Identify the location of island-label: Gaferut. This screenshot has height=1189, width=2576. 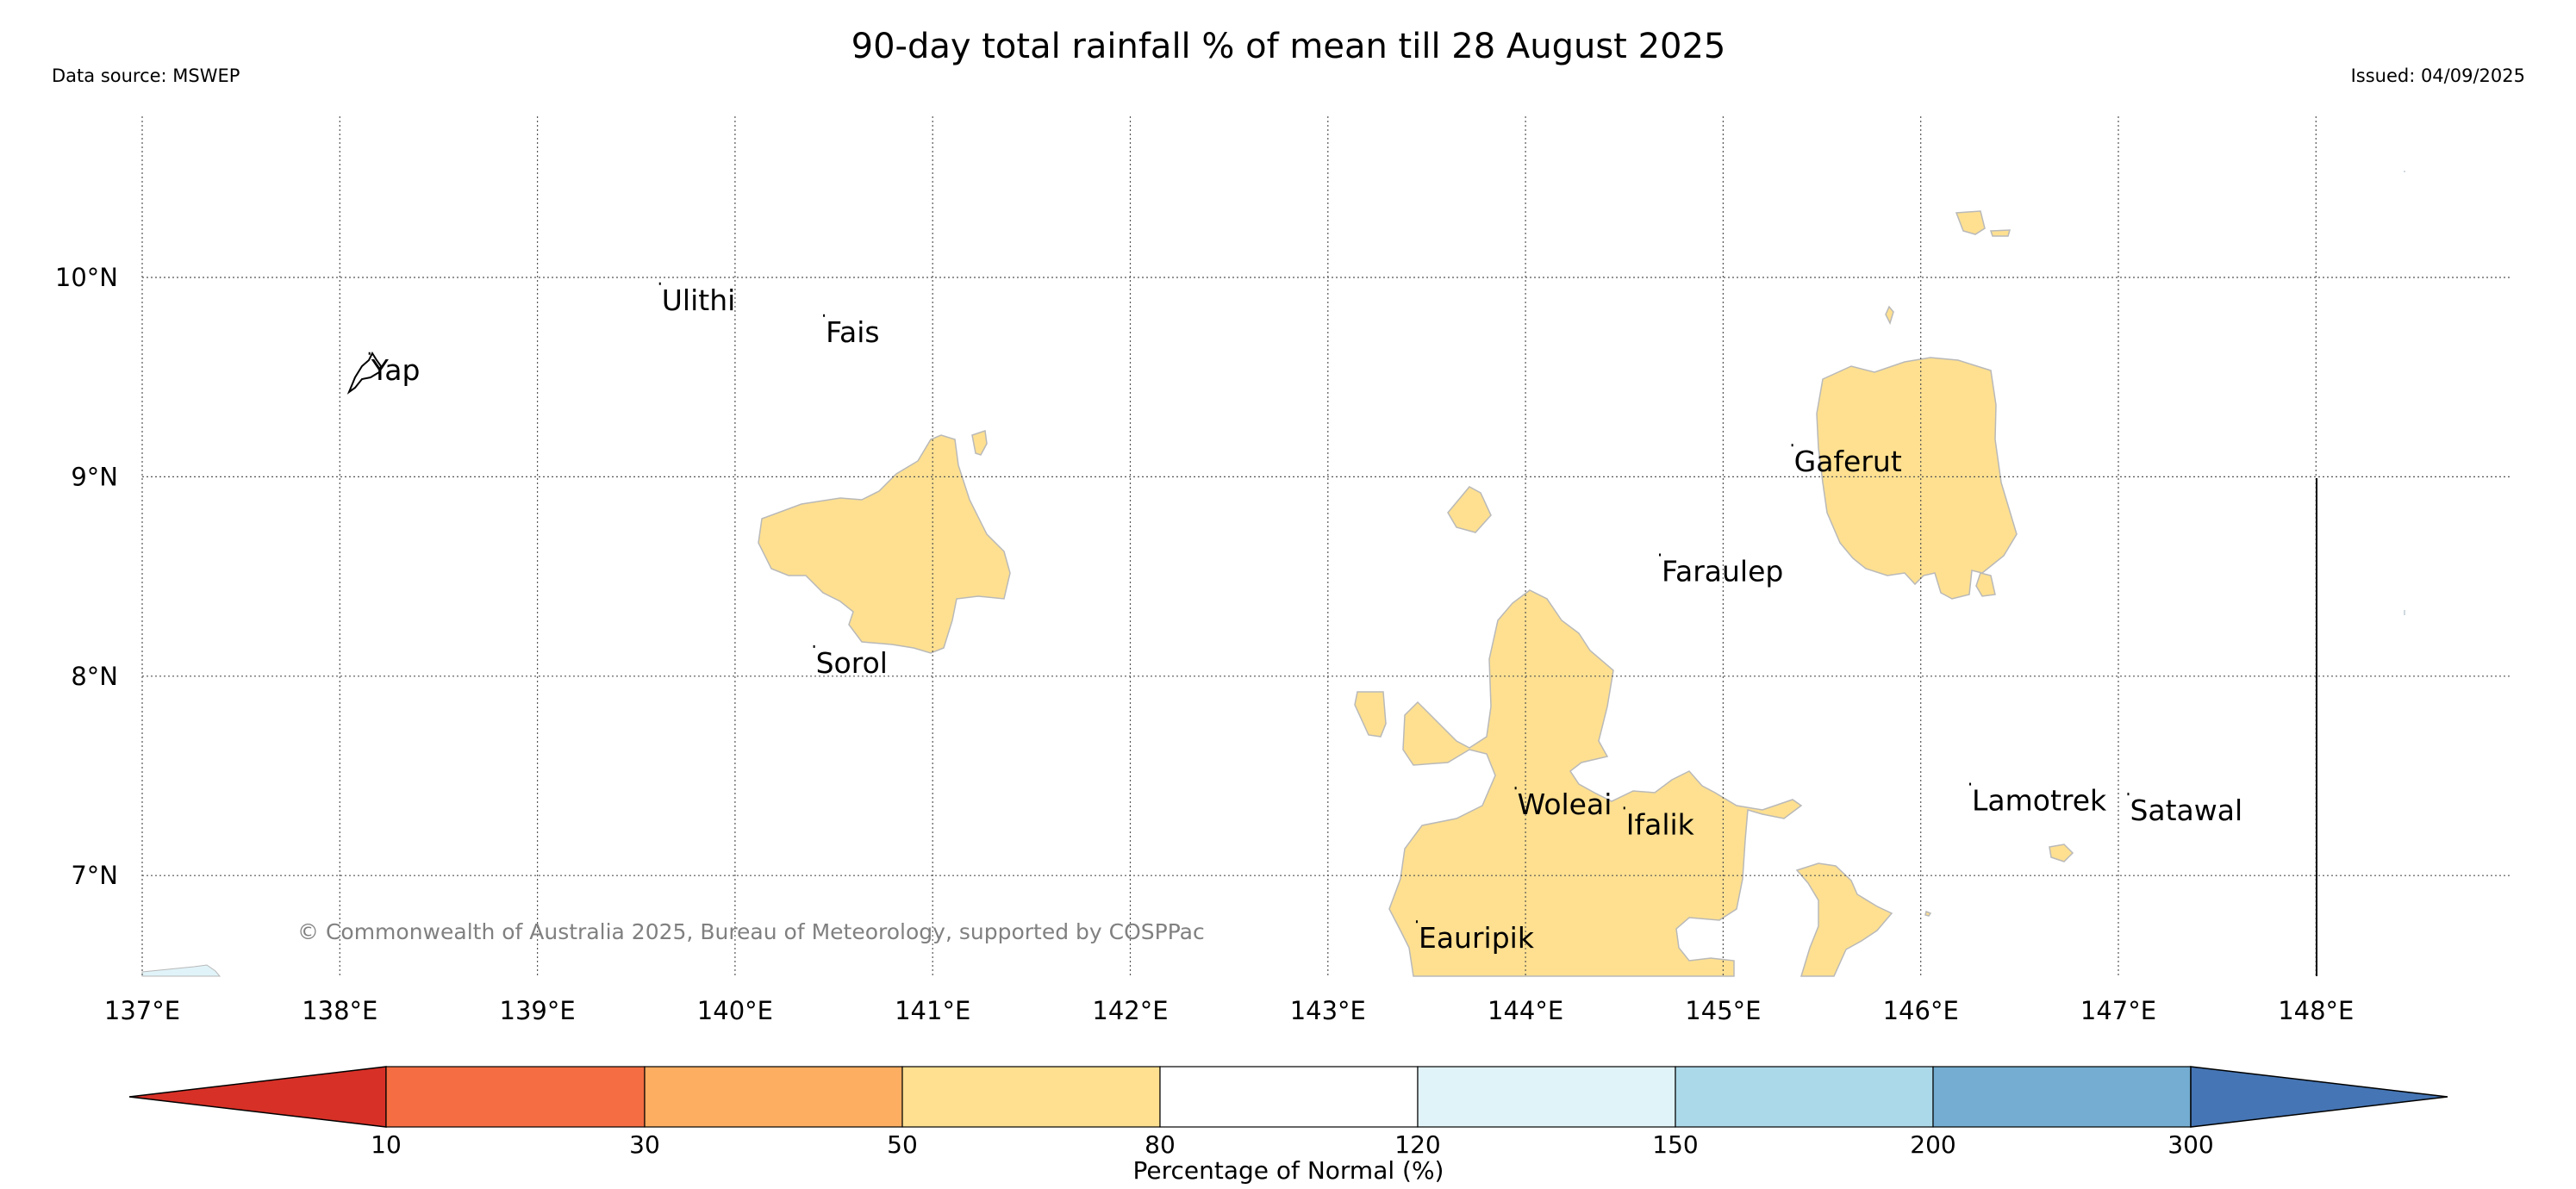
(1848, 462).